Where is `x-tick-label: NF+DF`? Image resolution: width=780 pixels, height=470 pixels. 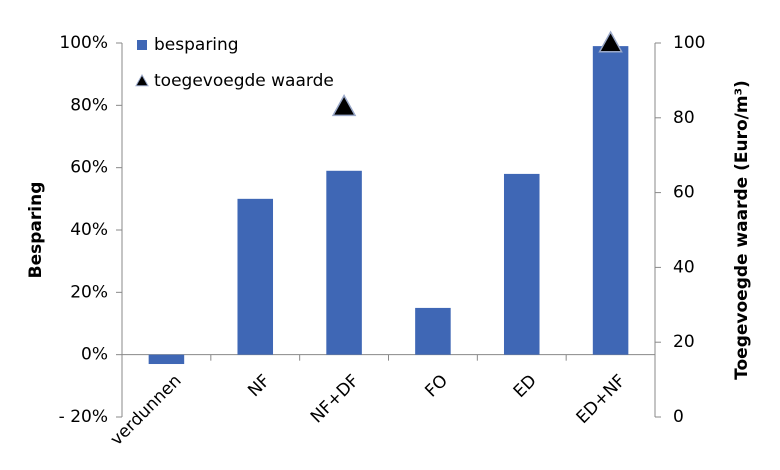
x-tick-label: NF+DF is located at coordinates (335, 399).